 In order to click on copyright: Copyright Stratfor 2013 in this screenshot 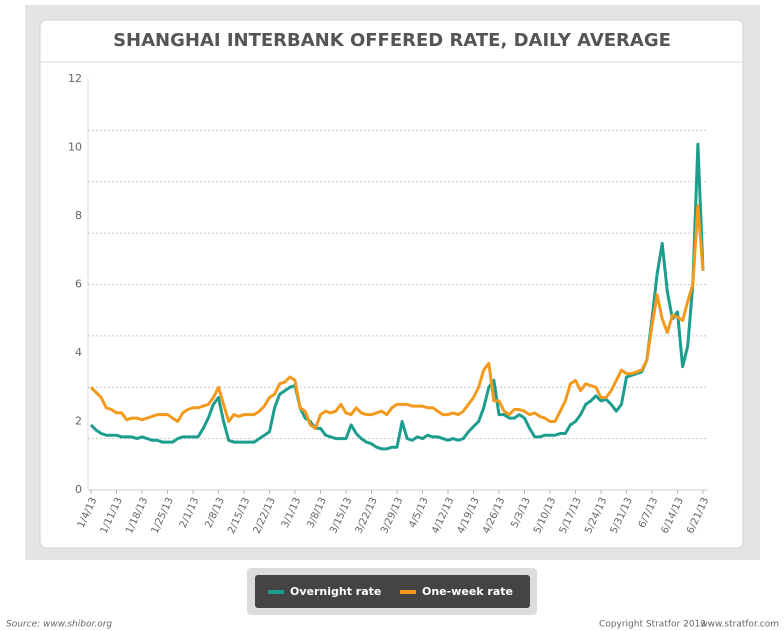, I will do `click(652, 625)`.